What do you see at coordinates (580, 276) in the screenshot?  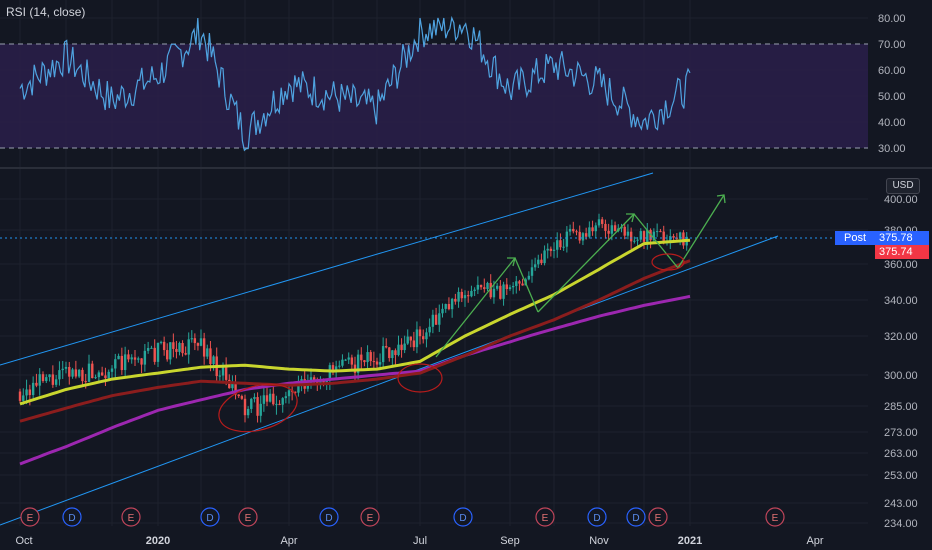 I see `annotation-arrows` at bounding box center [580, 276].